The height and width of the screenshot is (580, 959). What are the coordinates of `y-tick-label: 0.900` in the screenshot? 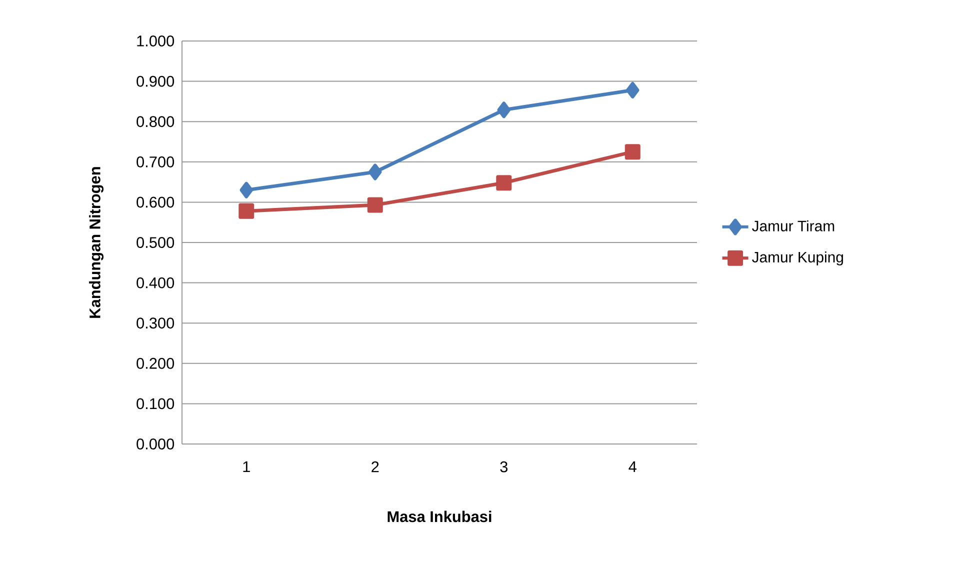 It's located at (155, 81).